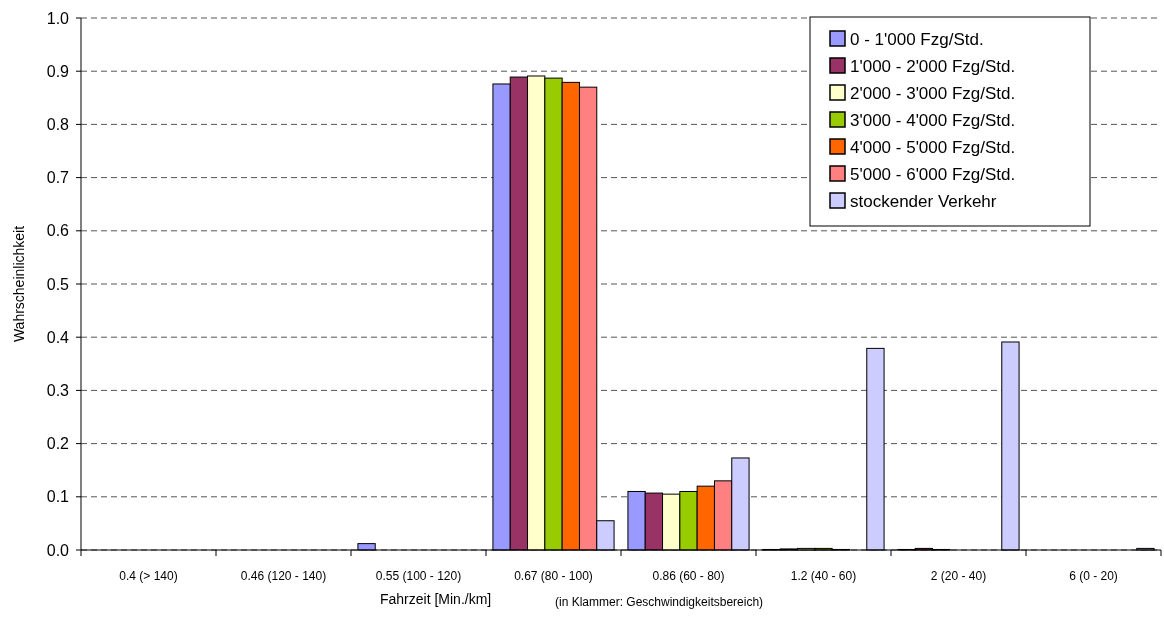 This screenshot has height=620, width=1164. I want to click on y-tick-label: 0.6, so click(58, 231).